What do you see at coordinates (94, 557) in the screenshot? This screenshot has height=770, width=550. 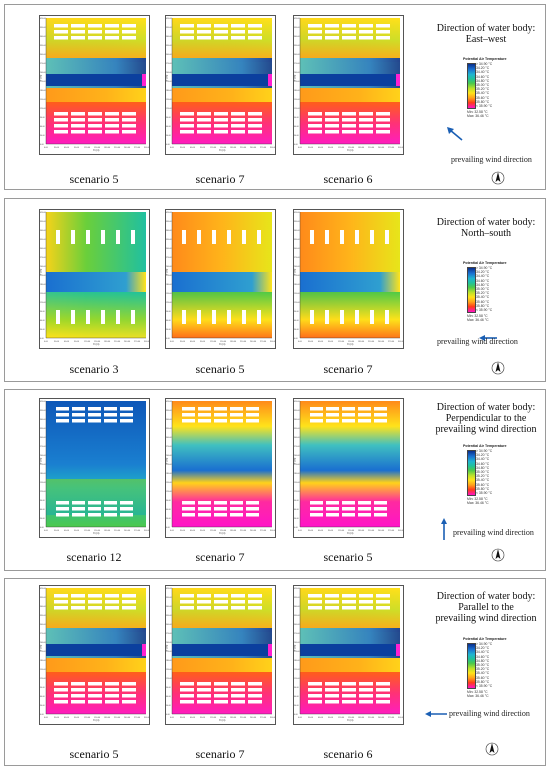 I see `scenario-label: scenario 12` at bounding box center [94, 557].